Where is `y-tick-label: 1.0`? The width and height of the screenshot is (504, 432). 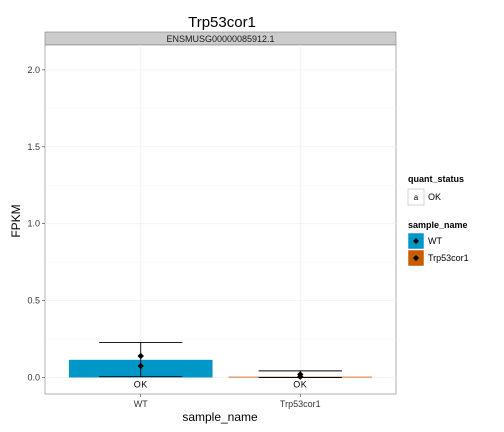 y-tick-label: 1.0 is located at coordinates (33, 224).